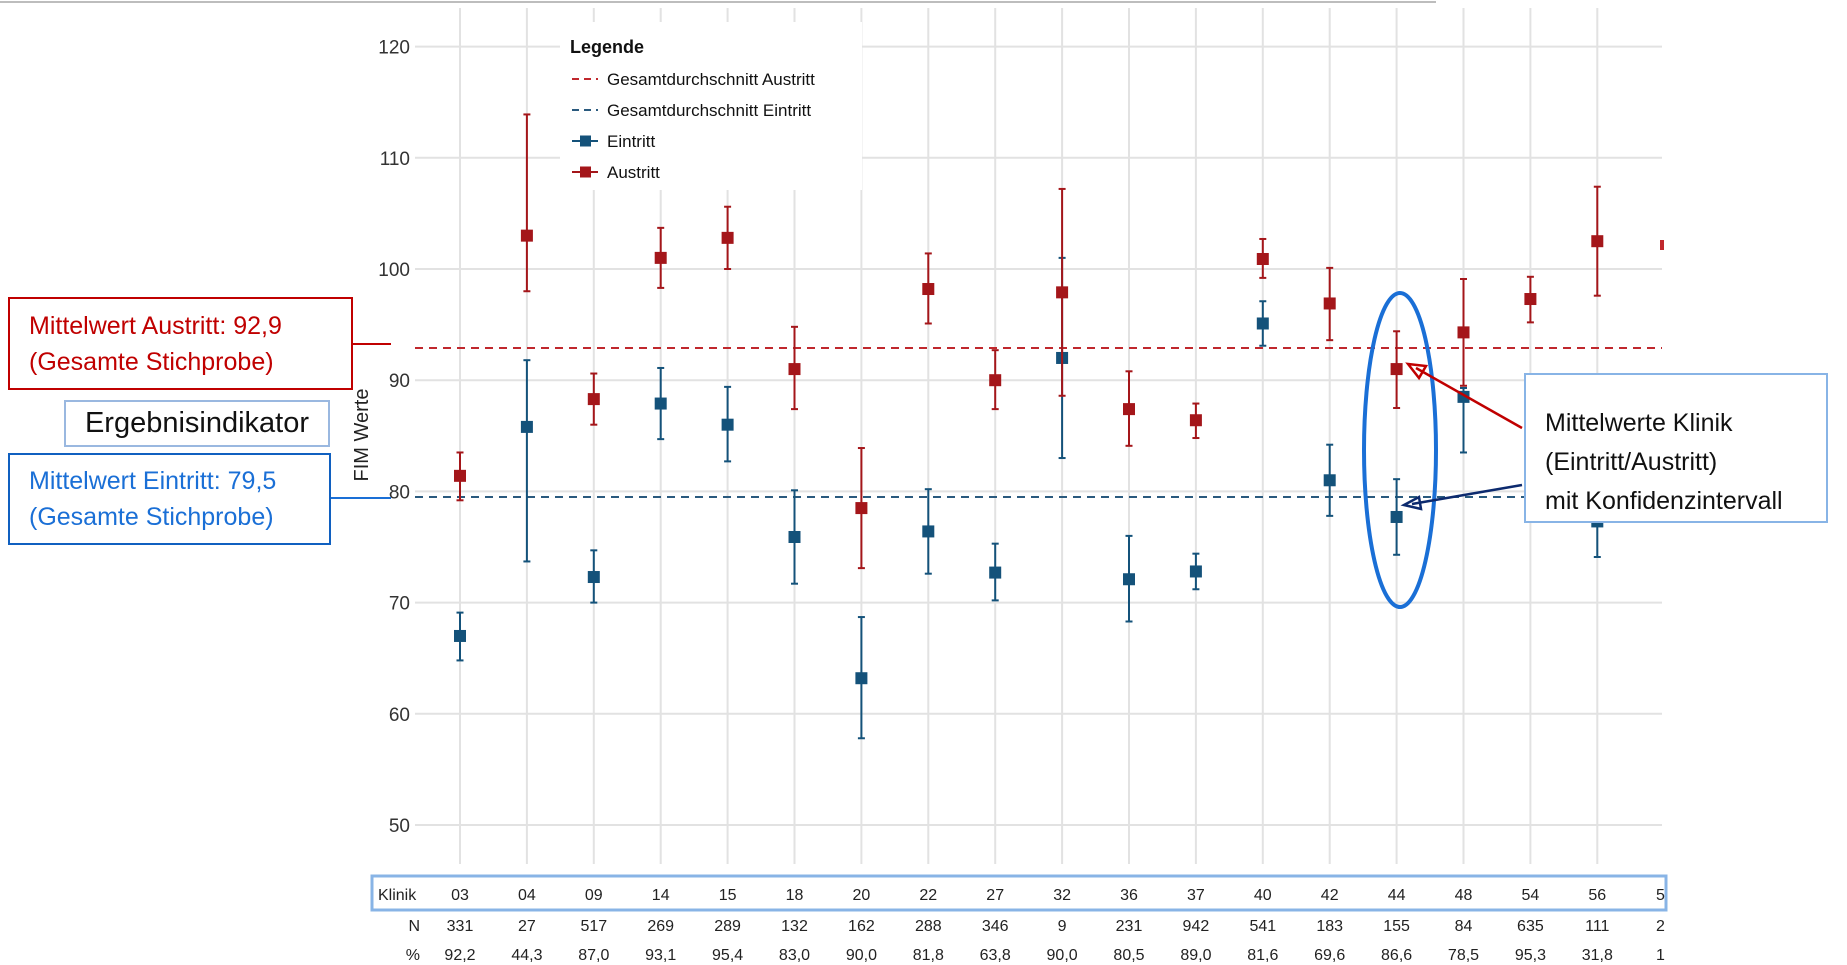 Image resolution: width=1847 pixels, height=965 pixels. I want to click on table-cell: 942, so click(1196, 926).